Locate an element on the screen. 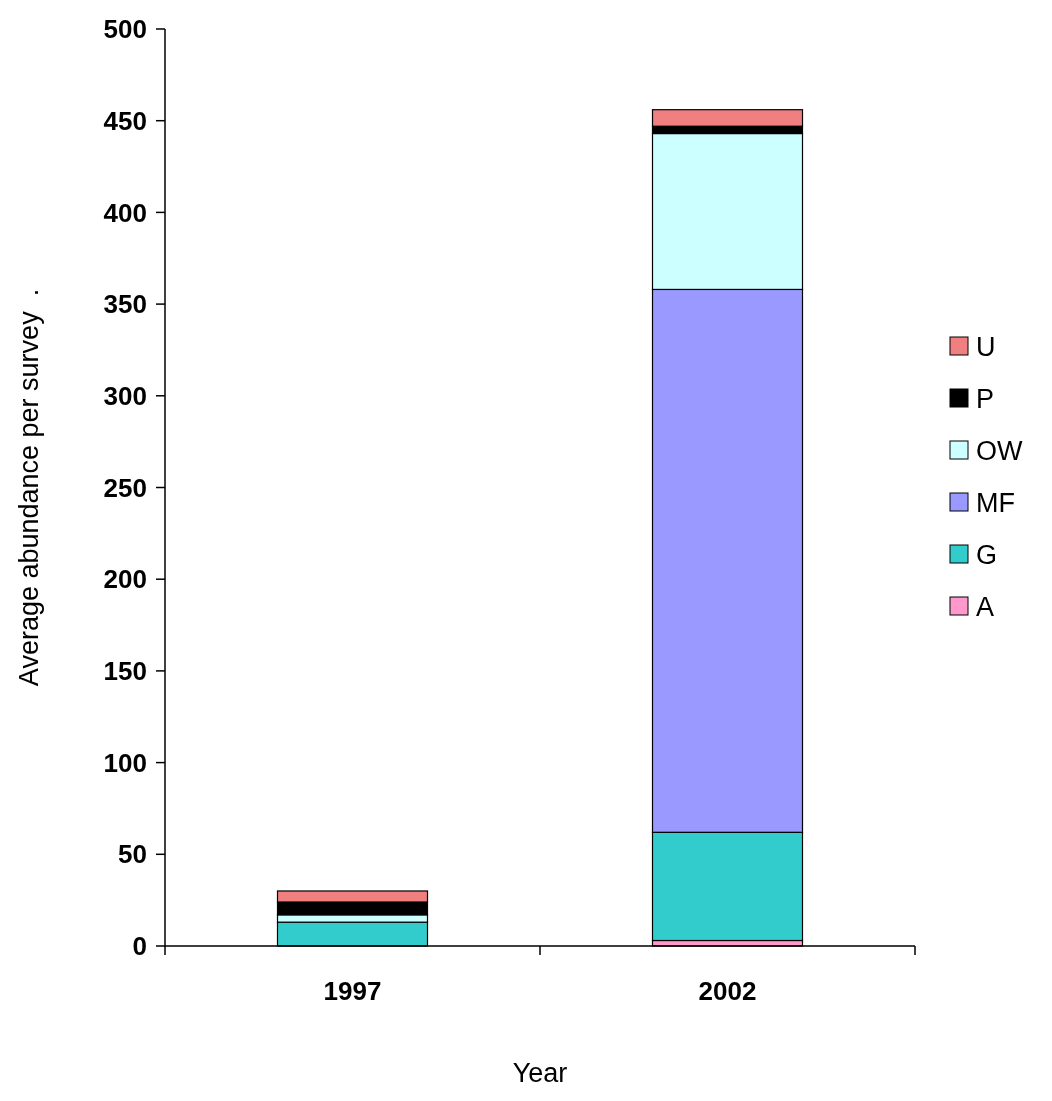 The image size is (1052, 1101). y-tick-label: 500 is located at coordinates (125, 29).